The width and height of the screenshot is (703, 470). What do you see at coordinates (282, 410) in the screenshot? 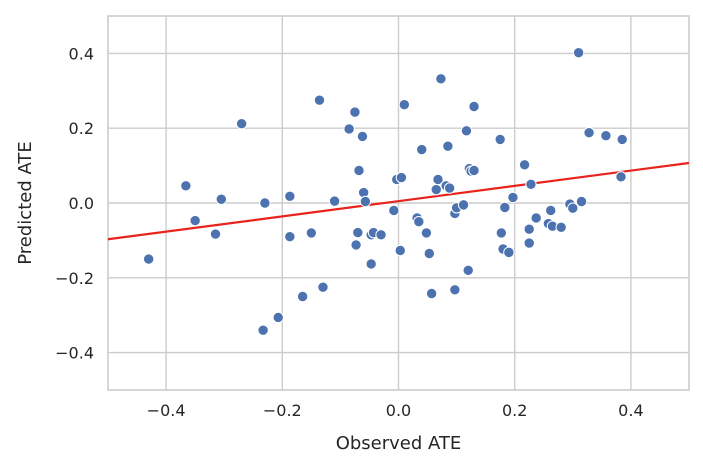
I see `x-tick-label: −0.2` at bounding box center [282, 410].